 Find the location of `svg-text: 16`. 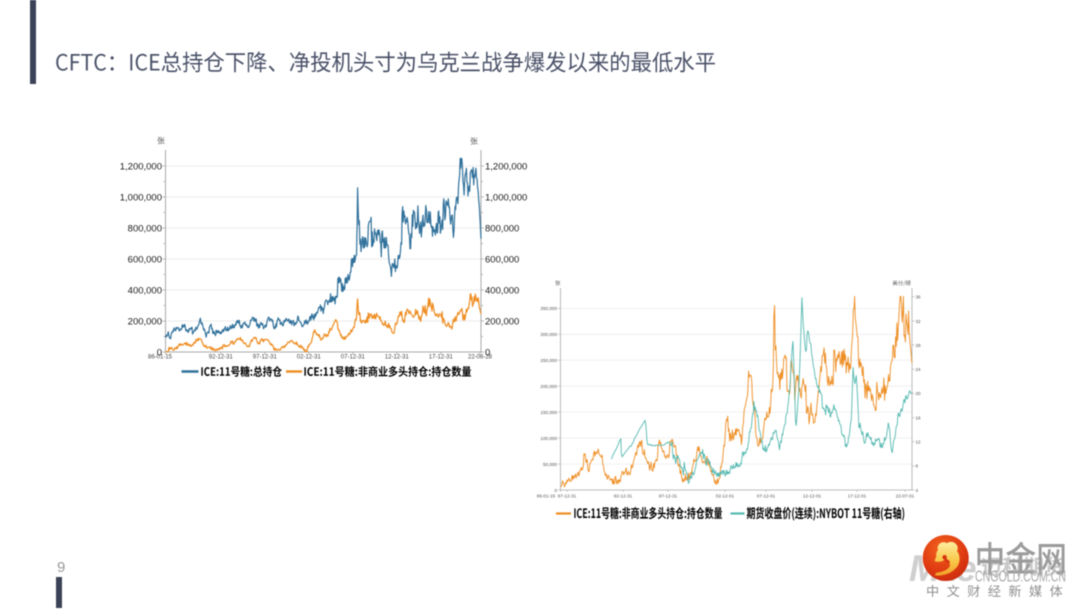

svg-text: 16 is located at coordinates (919, 417).